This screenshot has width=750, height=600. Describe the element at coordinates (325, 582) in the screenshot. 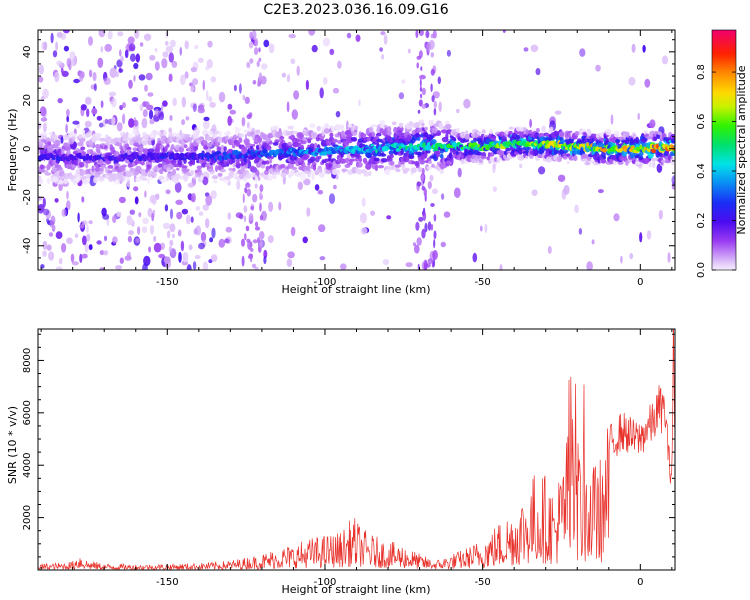

I see `x-tick-label: -100` at that location.